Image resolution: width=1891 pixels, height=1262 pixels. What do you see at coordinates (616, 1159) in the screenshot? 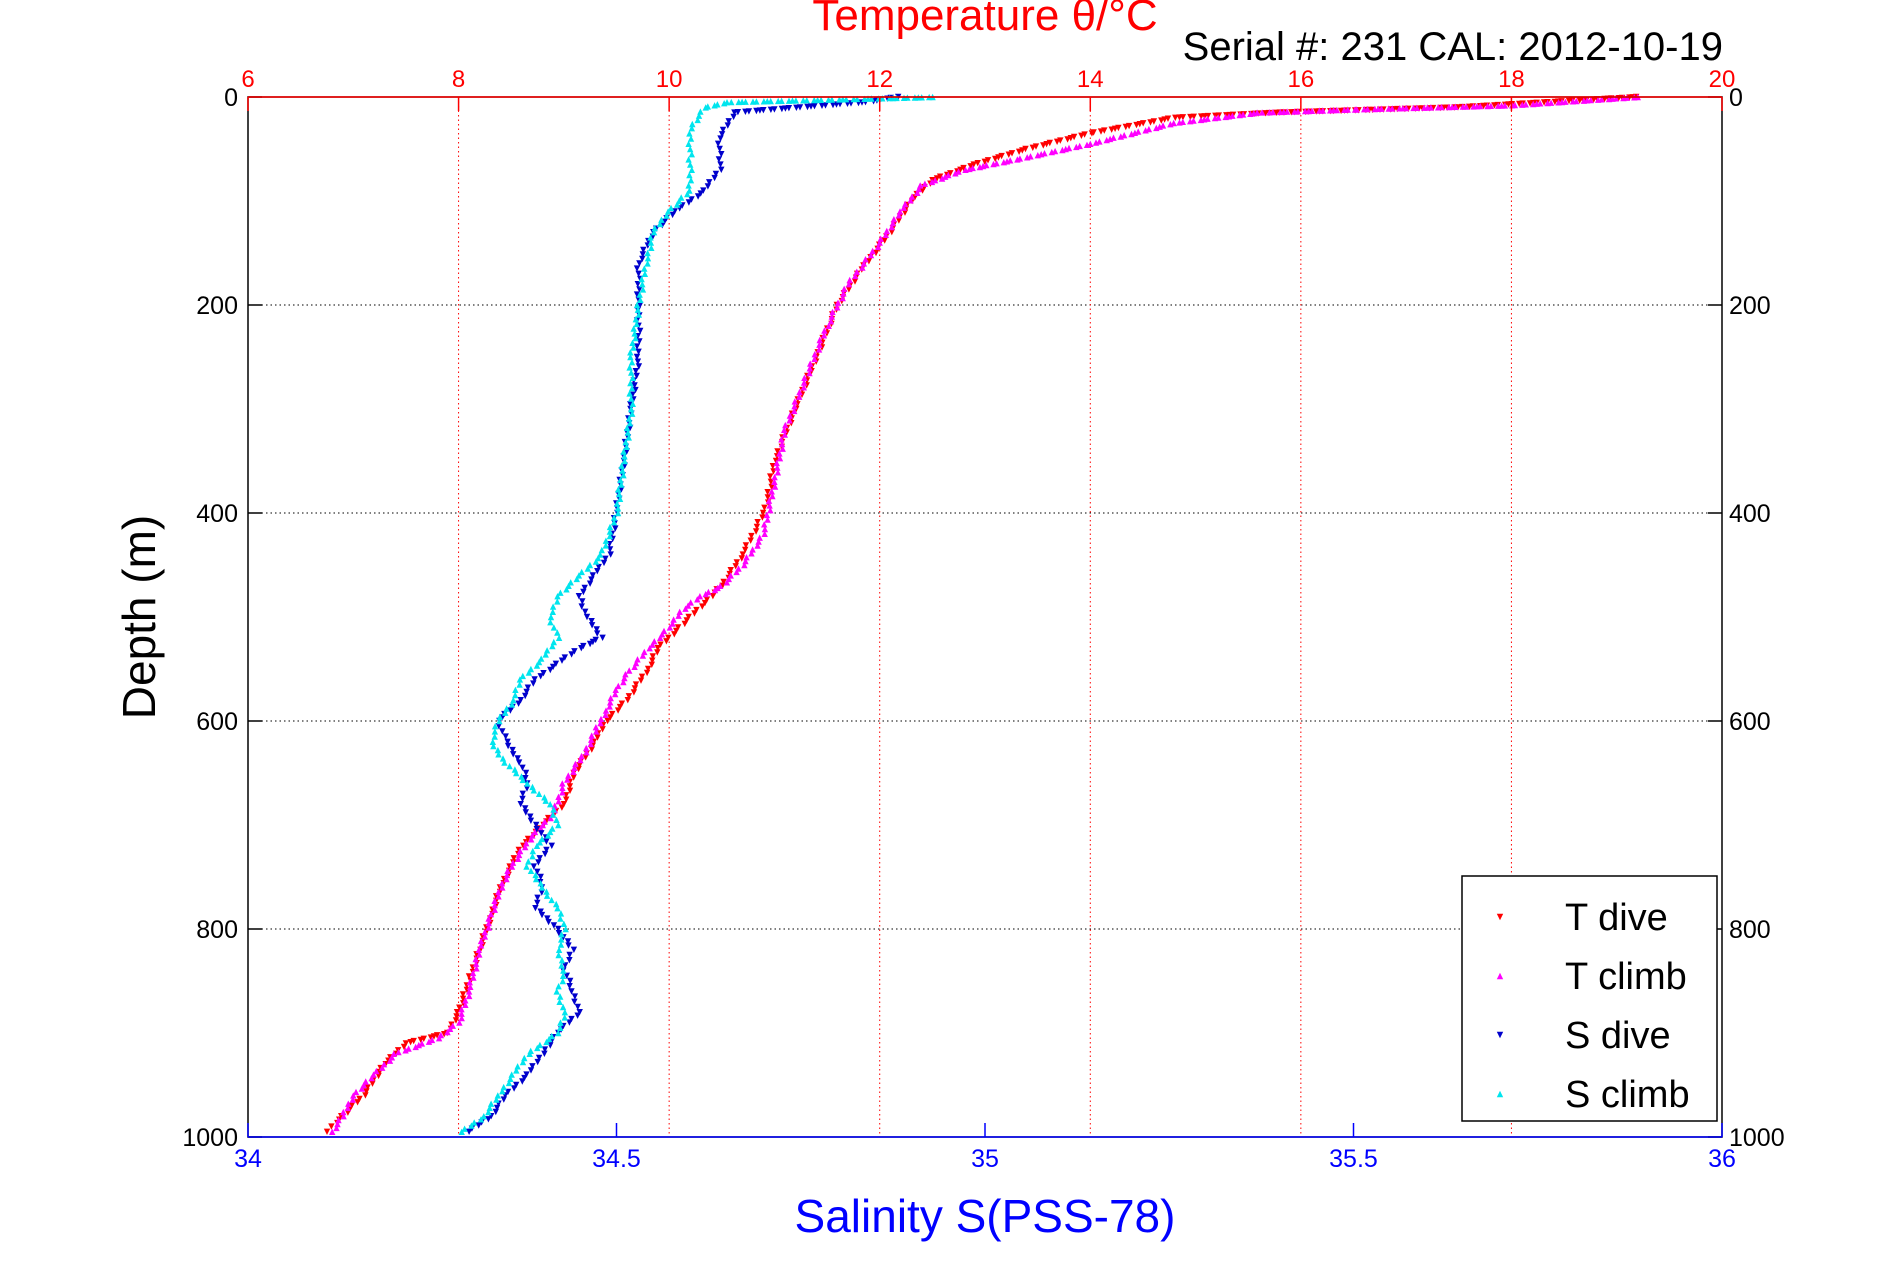
I see `salinity-tick-label: 34.5` at bounding box center [616, 1159].